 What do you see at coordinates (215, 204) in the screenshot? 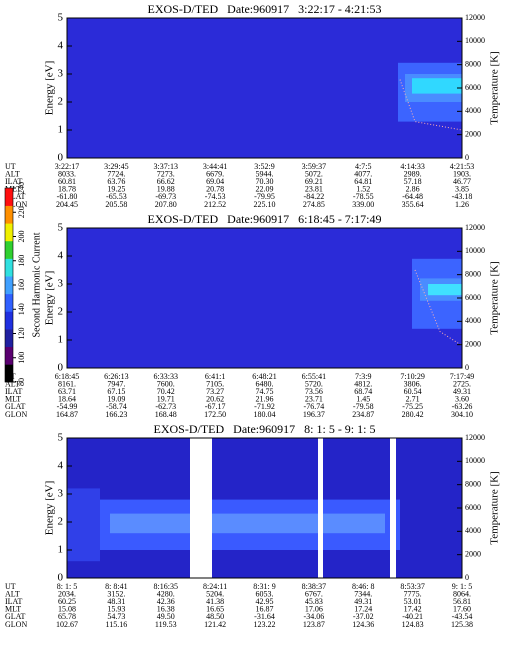
I see `table-cell: 212.52` at bounding box center [215, 204].